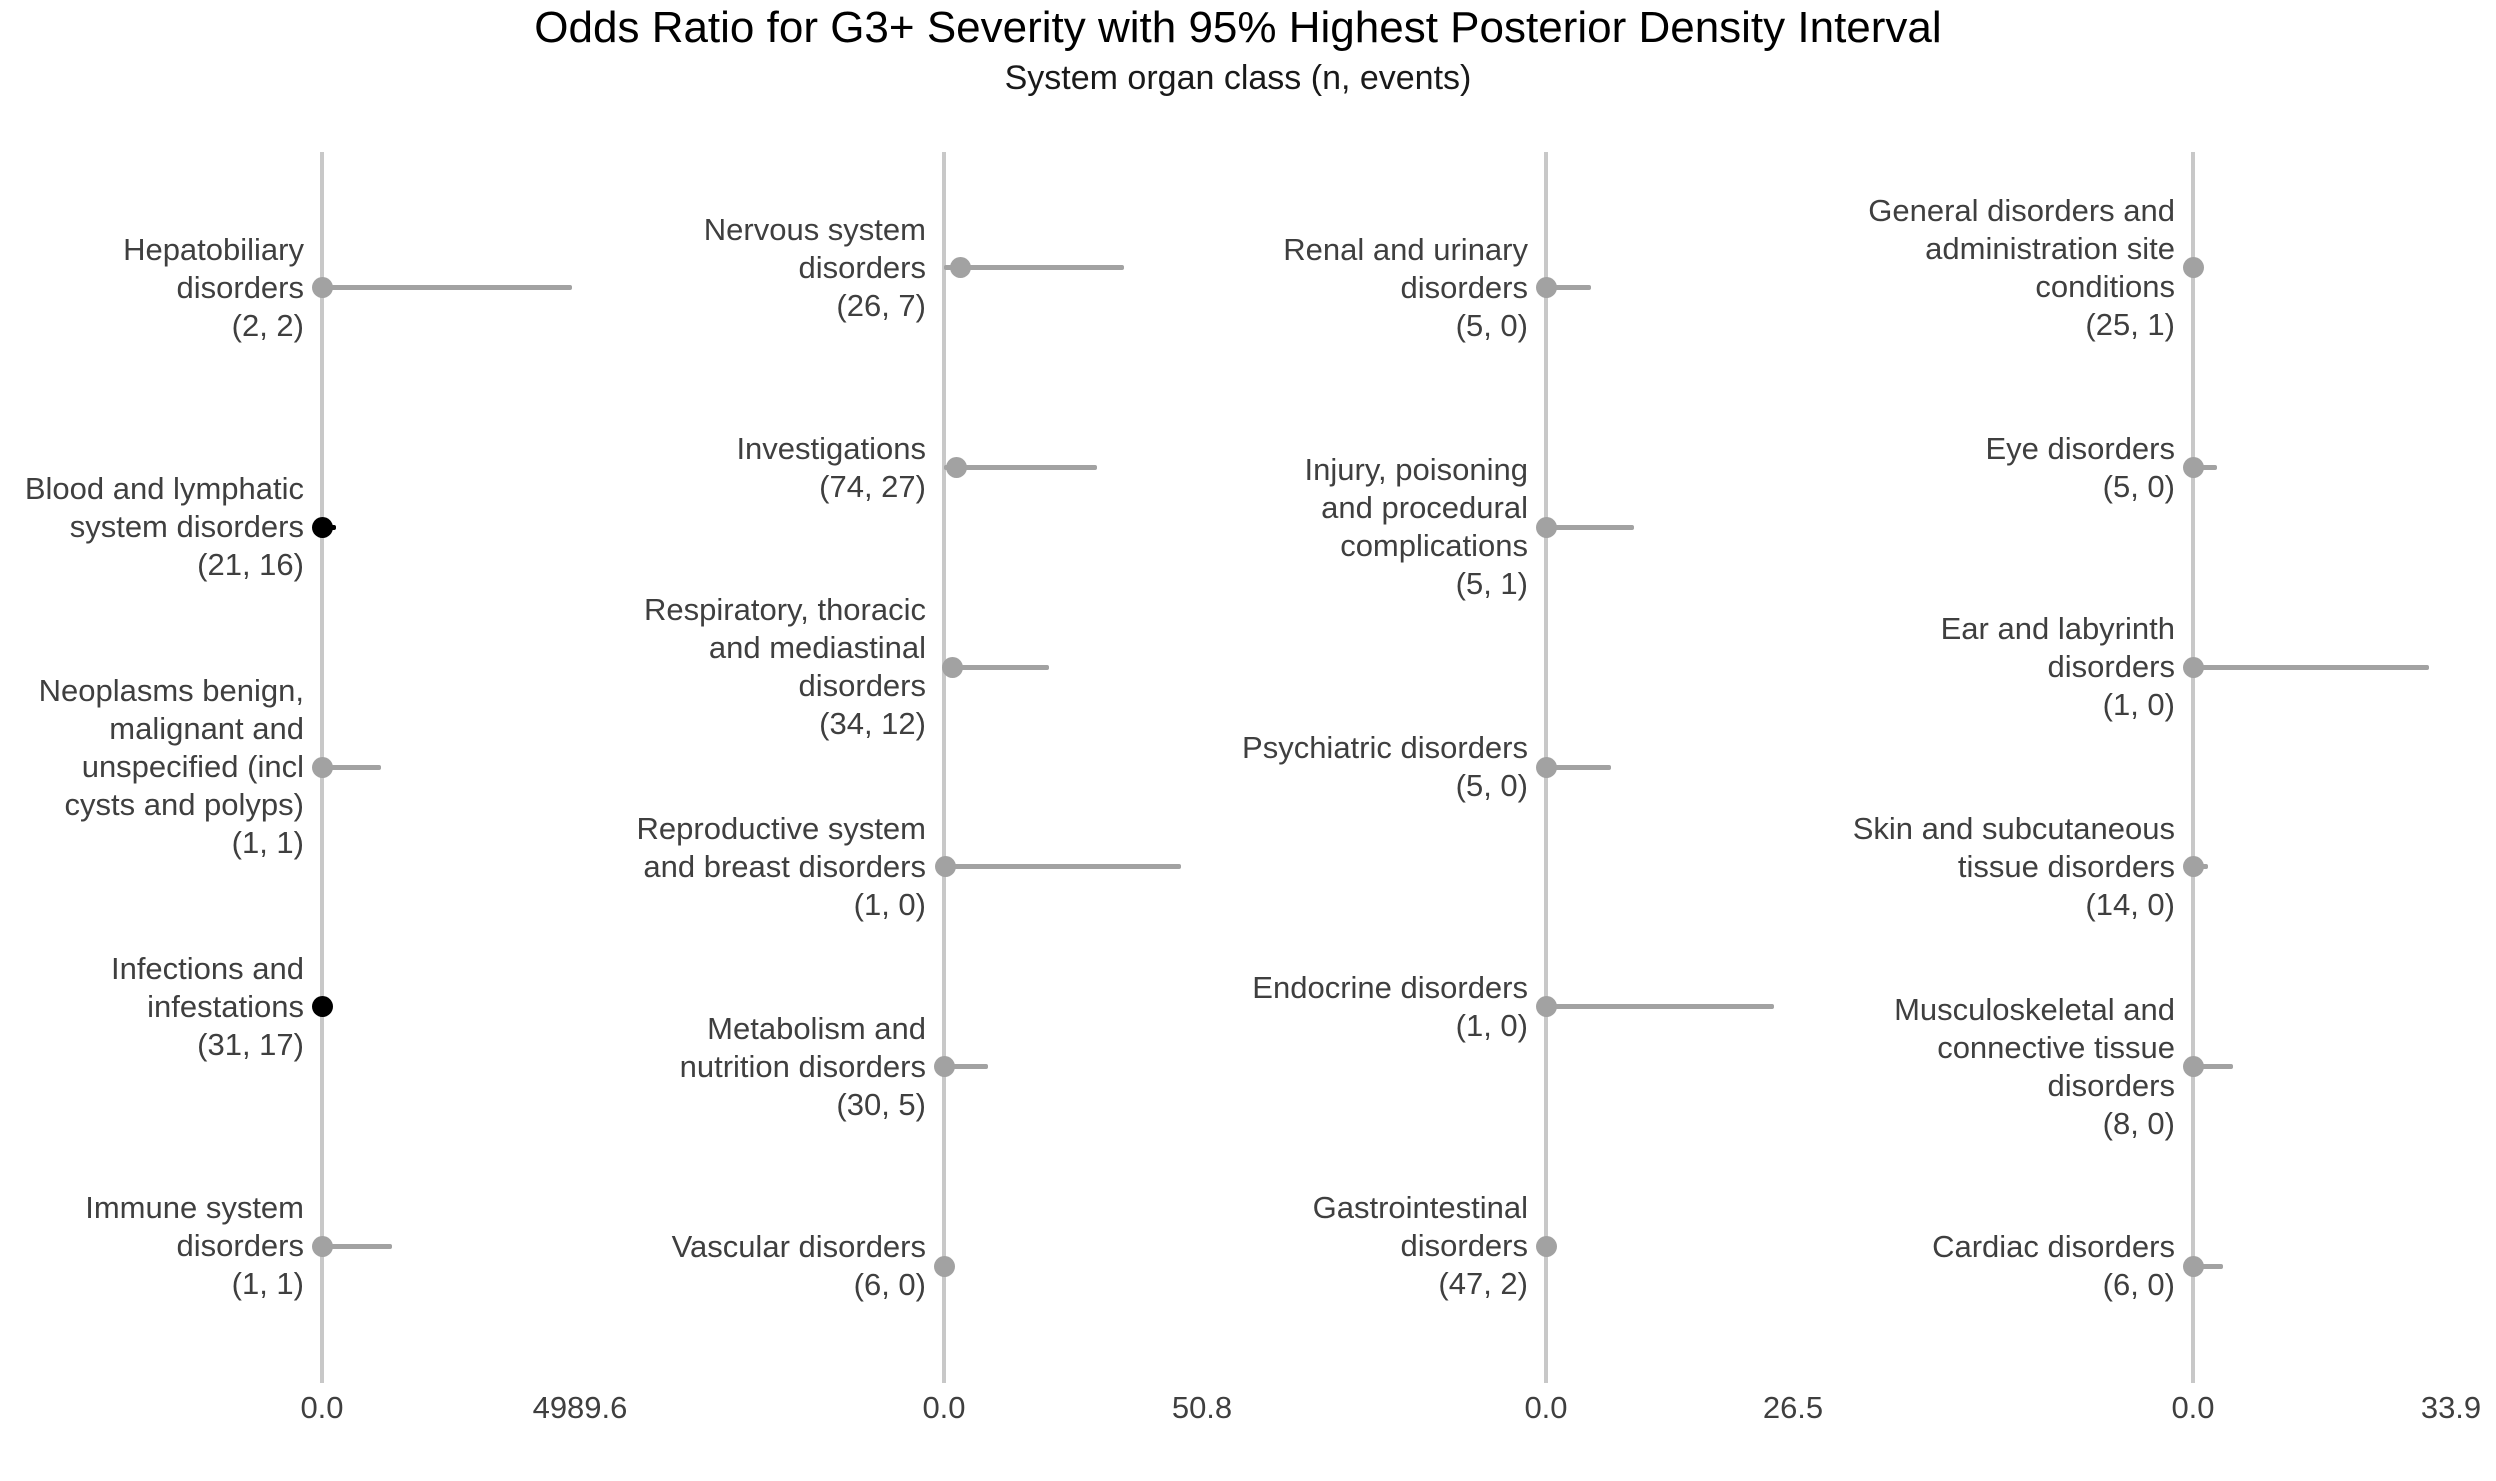 The image size is (2496, 1481). What do you see at coordinates (2080, 468) in the screenshot?
I see `category-label: Eye disorders (5, 0)` at bounding box center [2080, 468].